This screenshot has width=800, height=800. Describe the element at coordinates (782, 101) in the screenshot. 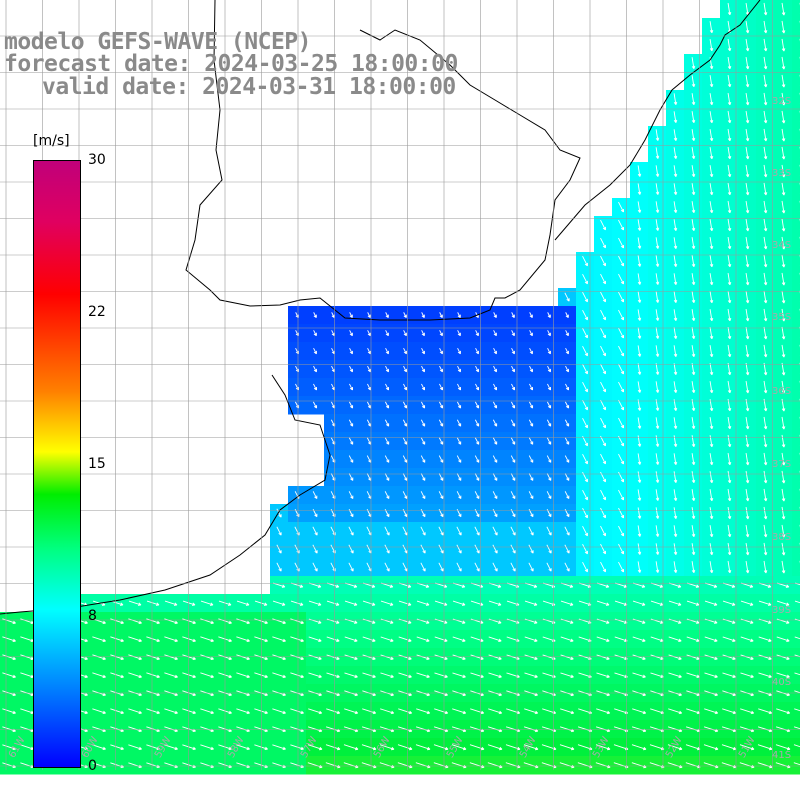

I see `lat-label: 32S` at that location.